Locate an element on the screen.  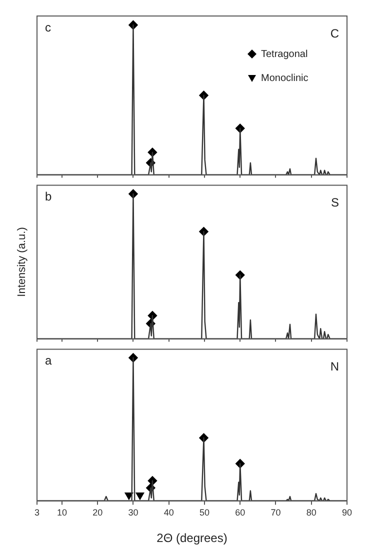
annotation: C is located at coordinates (335, 33).